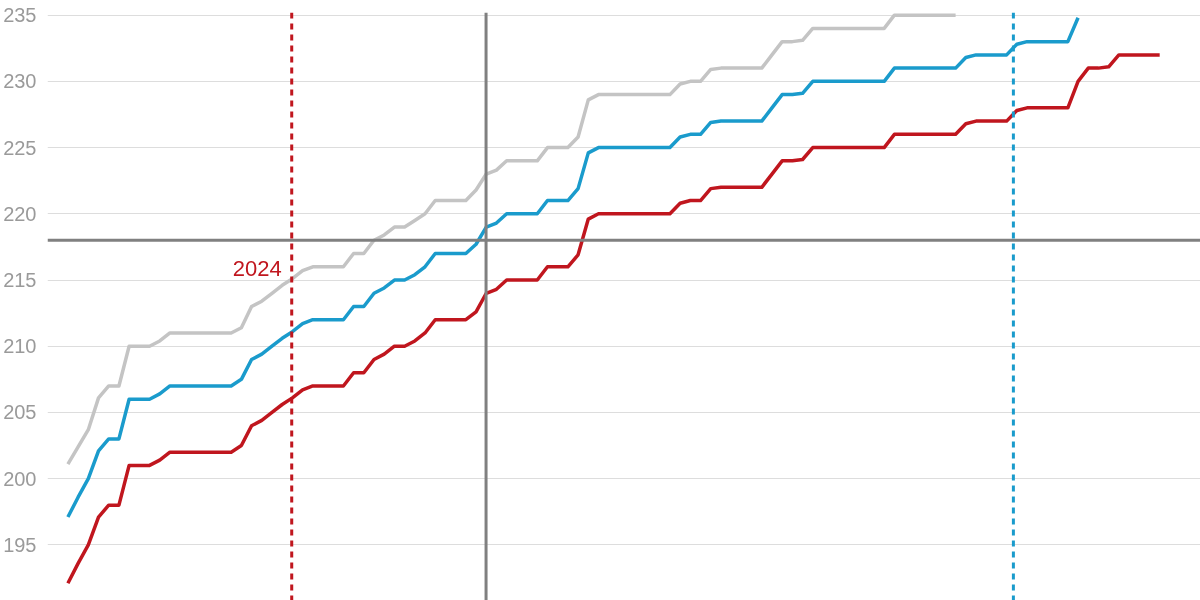  Describe the element at coordinates (20, 147) in the screenshot. I see `y-tick-label: 225` at that location.